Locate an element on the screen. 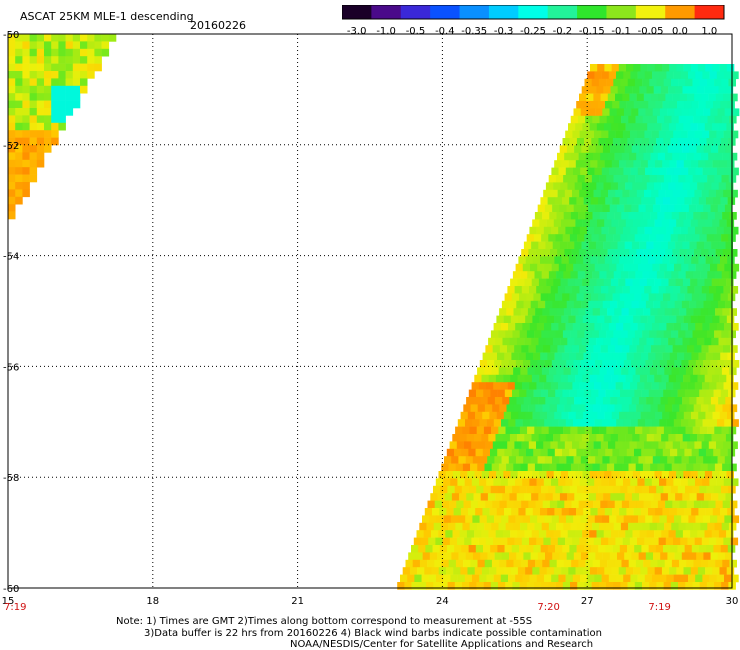 This screenshot has height=650, width=740. product-date: 20160226 is located at coordinates (218, 25).